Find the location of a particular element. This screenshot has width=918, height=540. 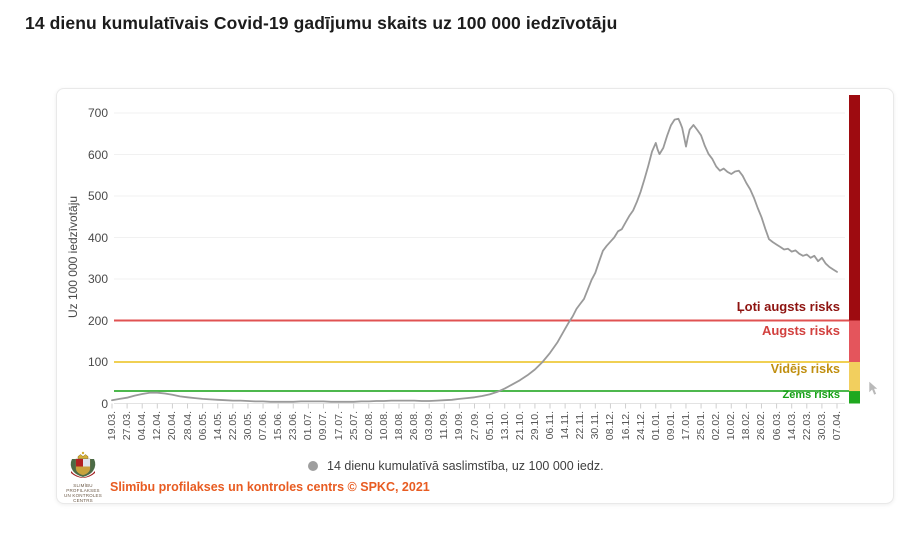

spkc-logo: SLIMĪBU PROFILAKSES UN KONTROLES CENTRS is located at coordinates (83, 477).